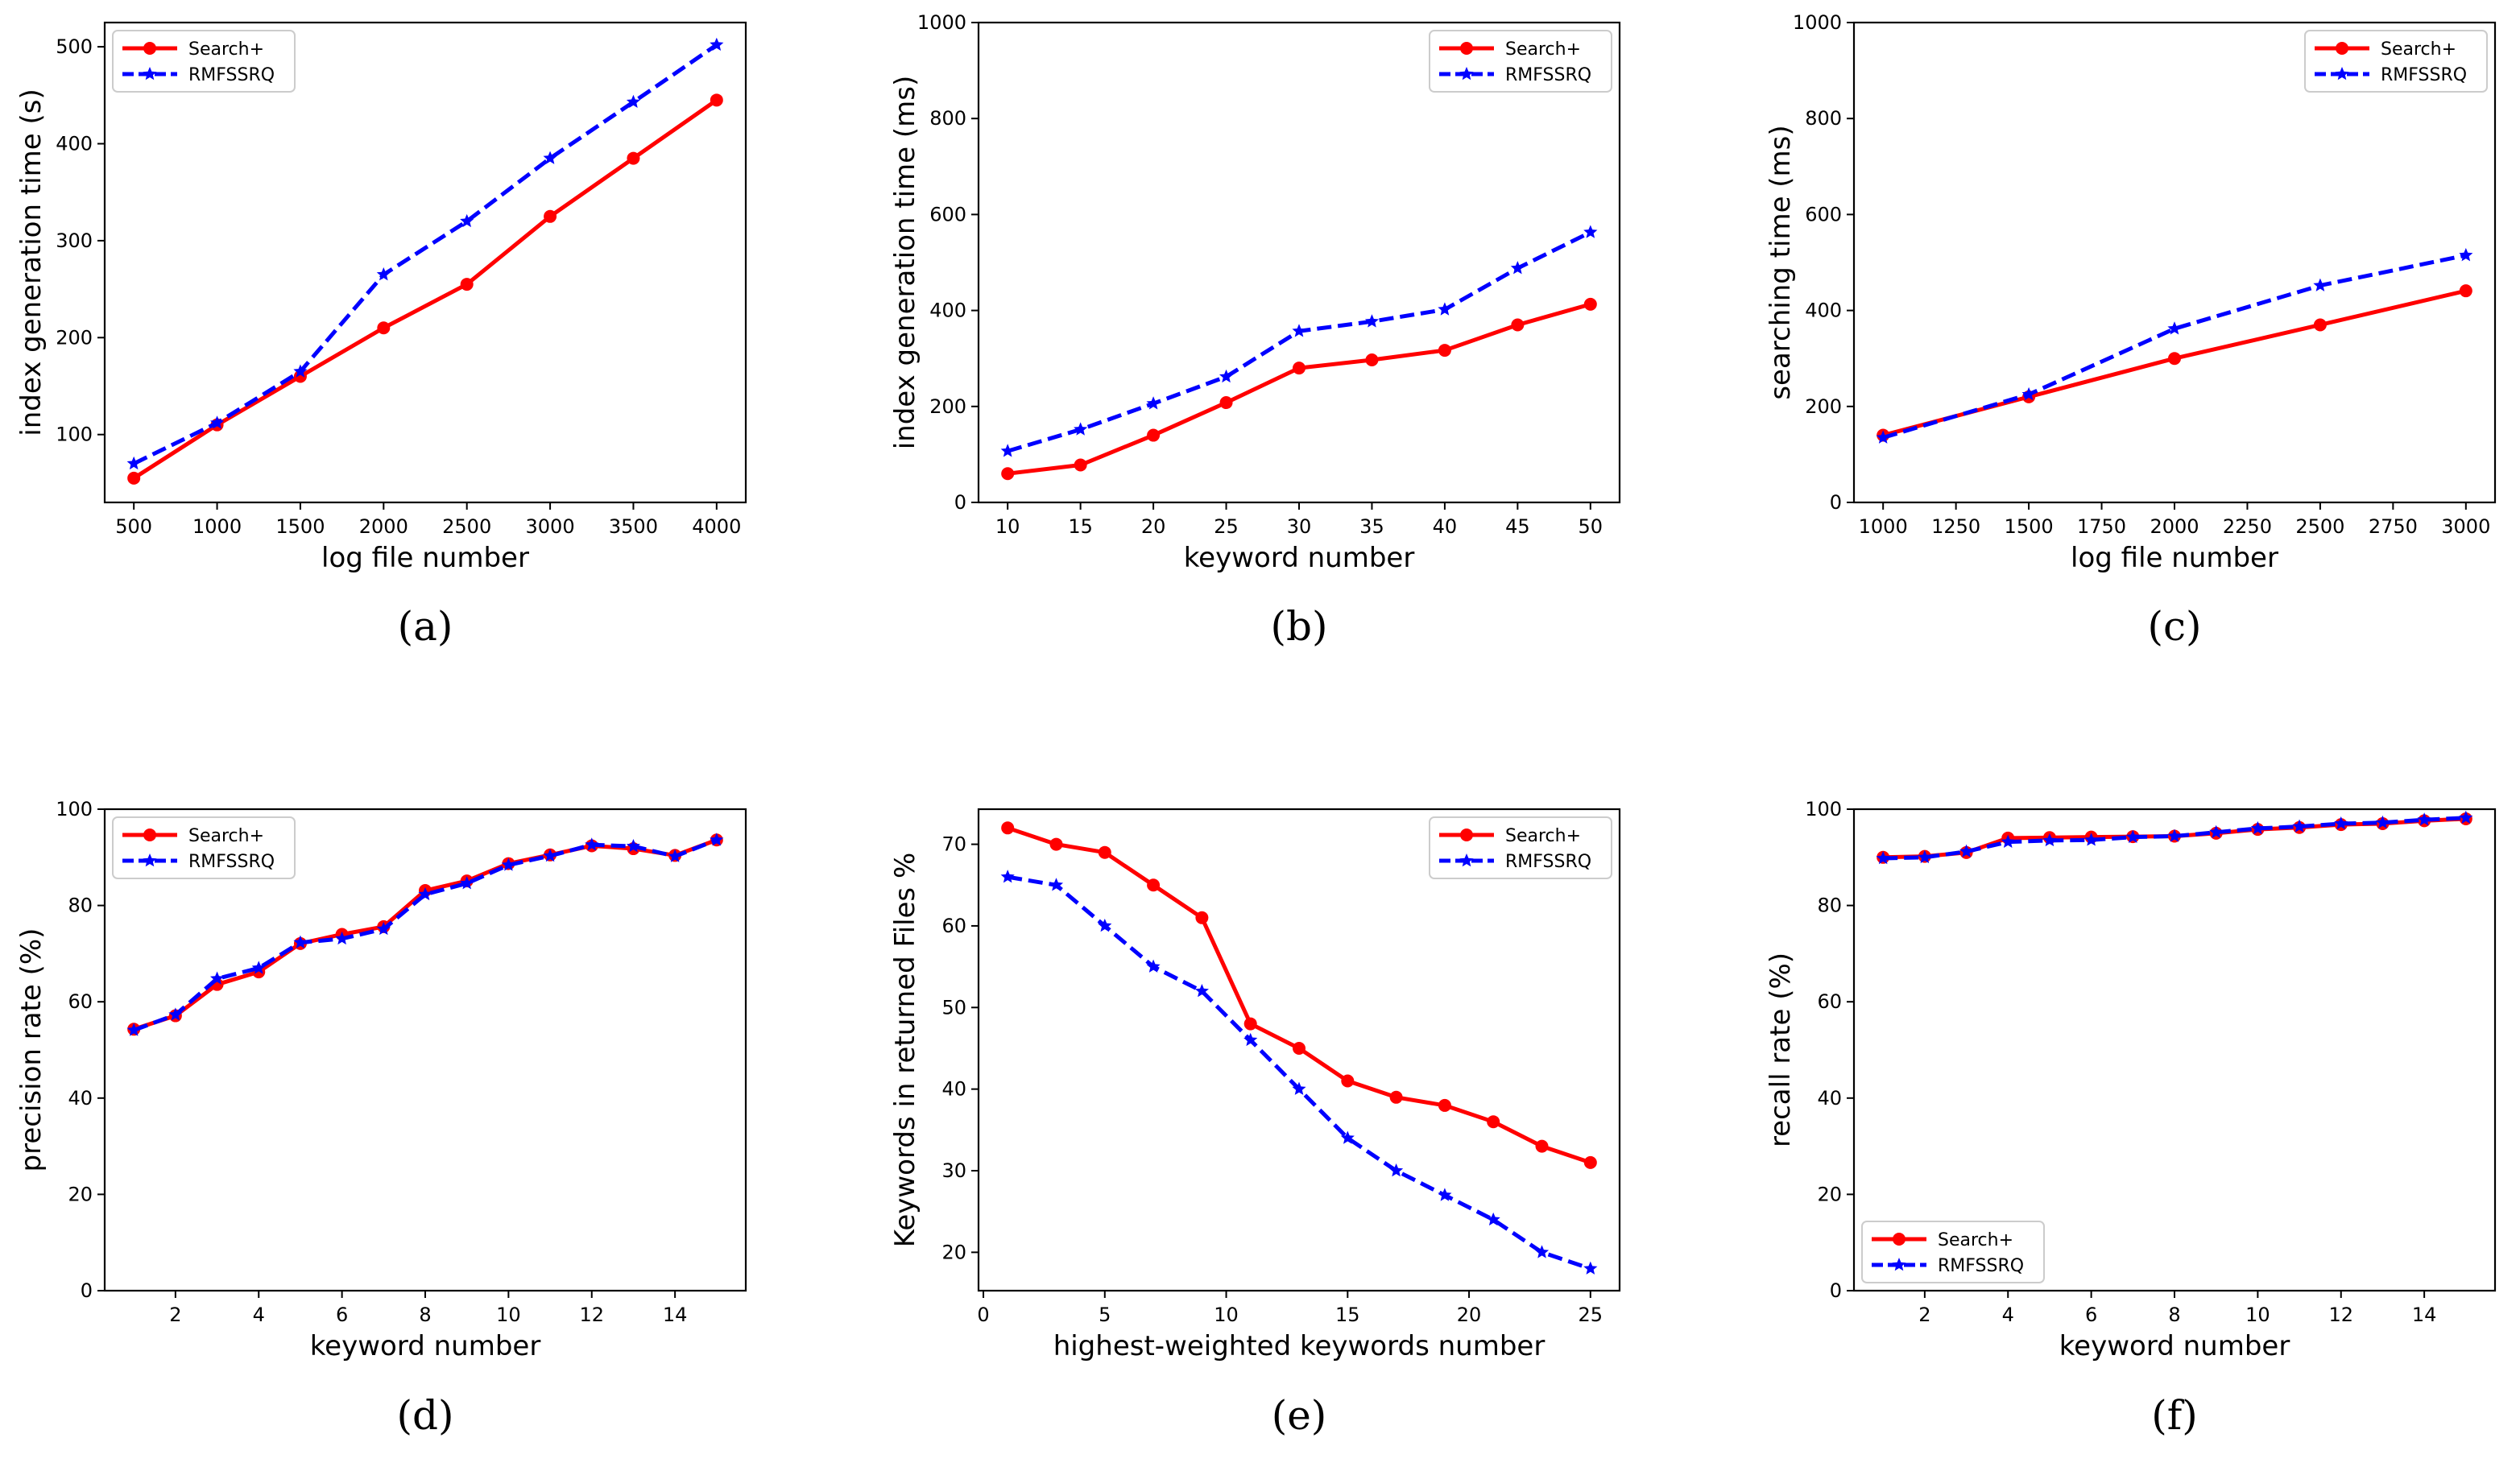 Image resolution: width=2520 pixels, height=1467 pixels. Describe the element at coordinates (1883, 526) in the screenshot. I see `x-tick-label: 1000` at that location.